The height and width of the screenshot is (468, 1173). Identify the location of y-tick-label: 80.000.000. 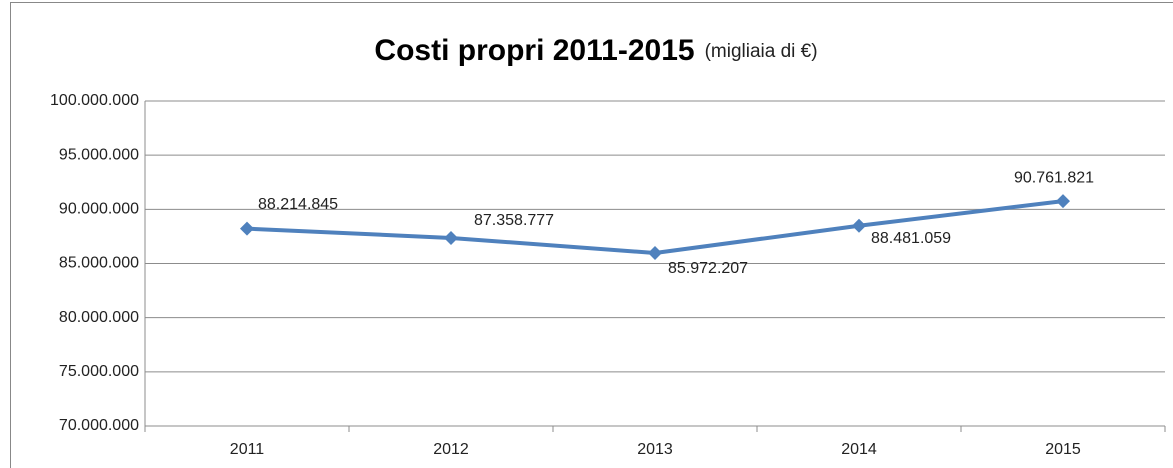
(99, 317).